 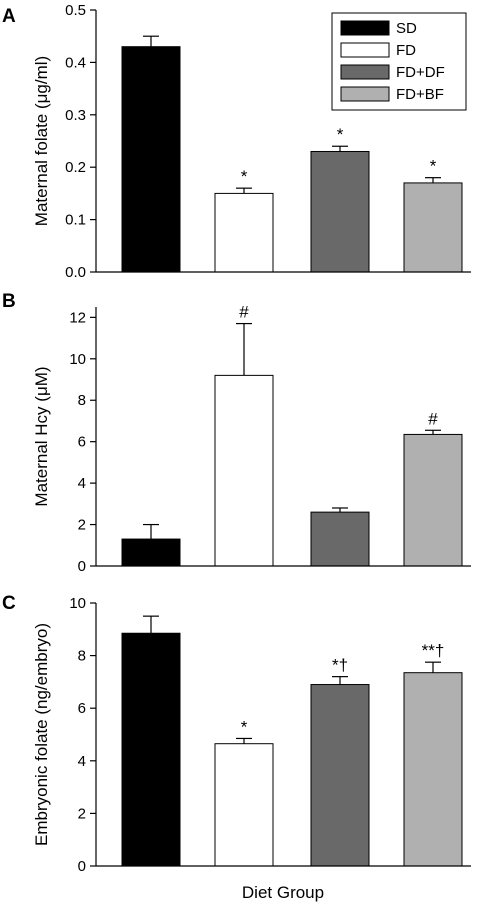 I want to click on y-tick-label: 0.4, so click(x=75, y=62).